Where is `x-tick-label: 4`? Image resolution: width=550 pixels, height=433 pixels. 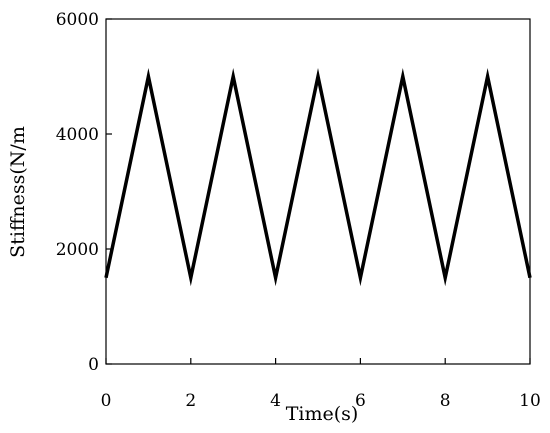 x-tick-label: 4 is located at coordinates (275, 401).